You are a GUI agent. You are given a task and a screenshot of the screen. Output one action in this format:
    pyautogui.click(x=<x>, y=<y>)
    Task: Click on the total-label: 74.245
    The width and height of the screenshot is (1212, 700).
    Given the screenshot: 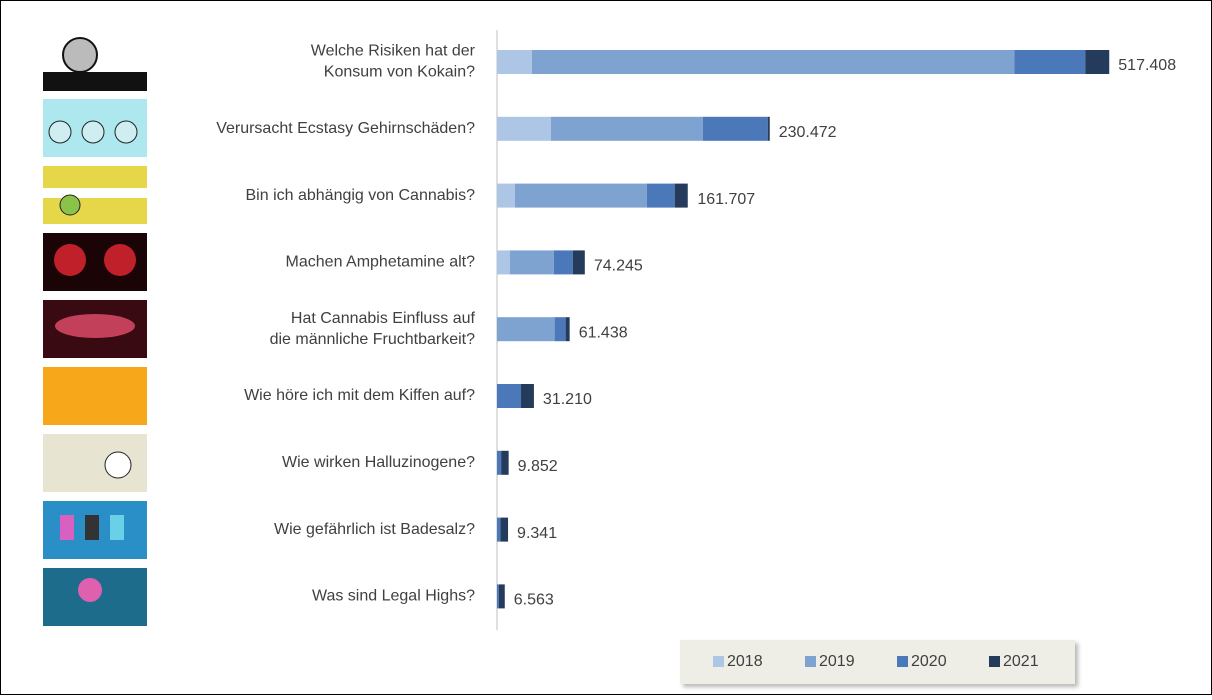 What is the action you would take?
    pyautogui.click(x=618, y=266)
    